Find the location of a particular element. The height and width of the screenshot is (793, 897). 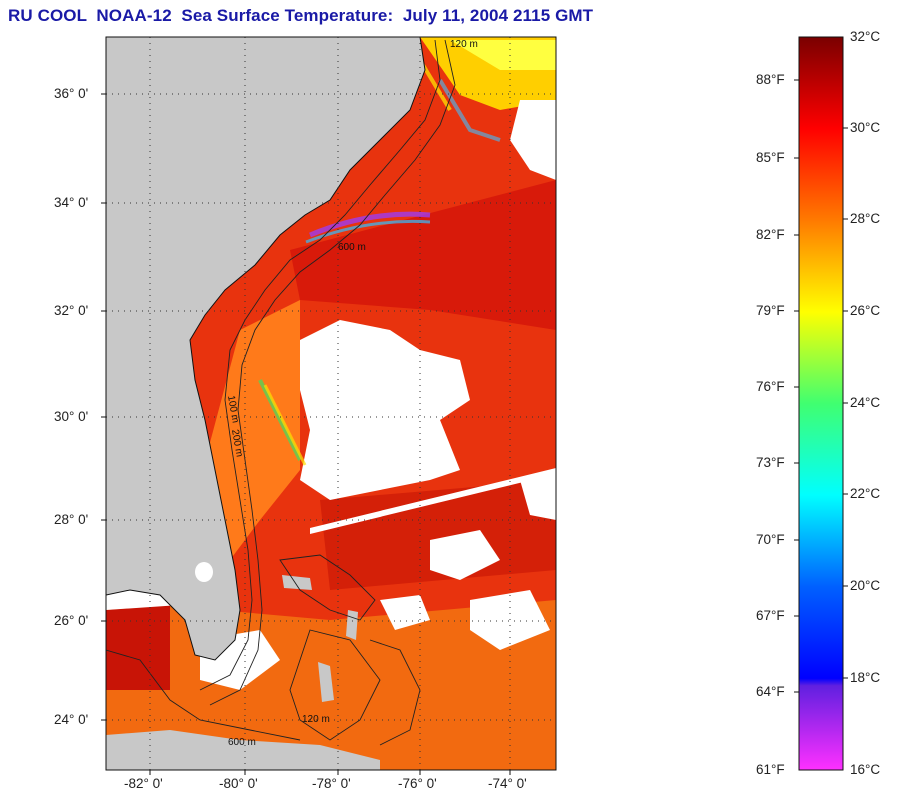

colorbar-celsius-label: 20°C is located at coordinates (865, 585).